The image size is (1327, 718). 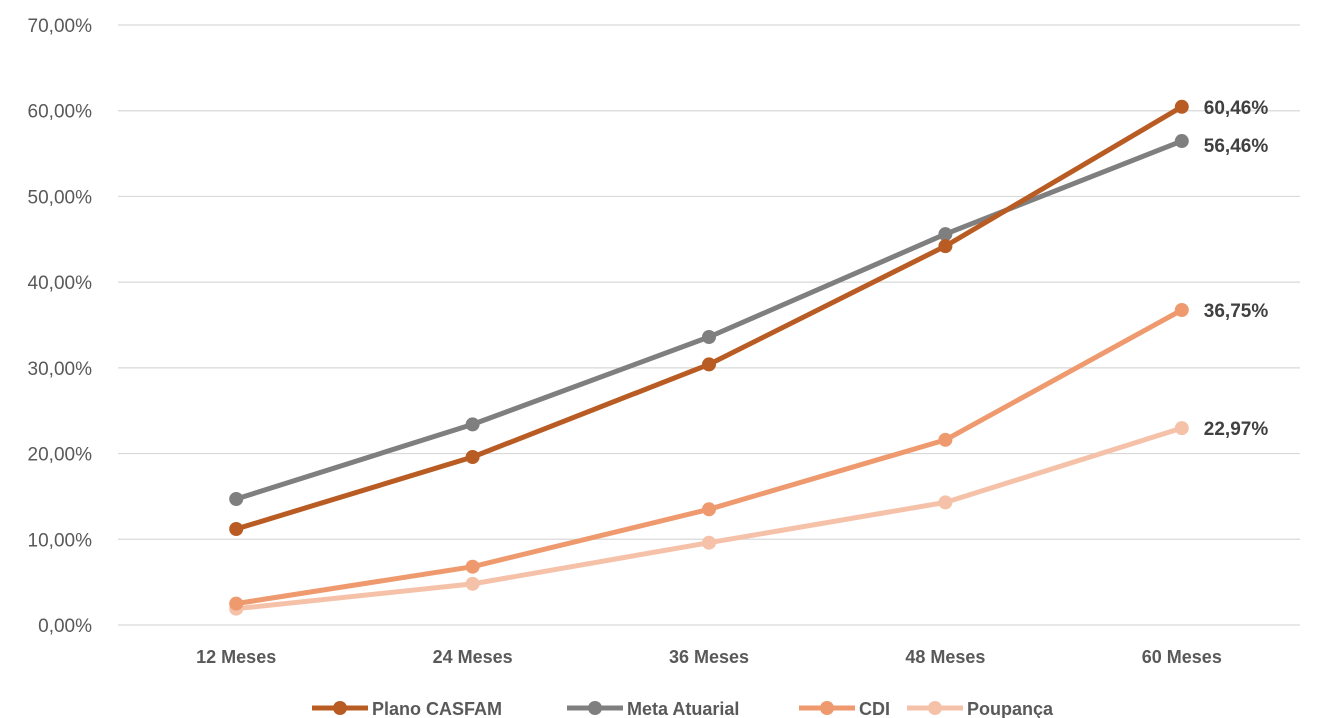 I want to click on x-tick-label: 12 Meses, so click(x=236, y=657).